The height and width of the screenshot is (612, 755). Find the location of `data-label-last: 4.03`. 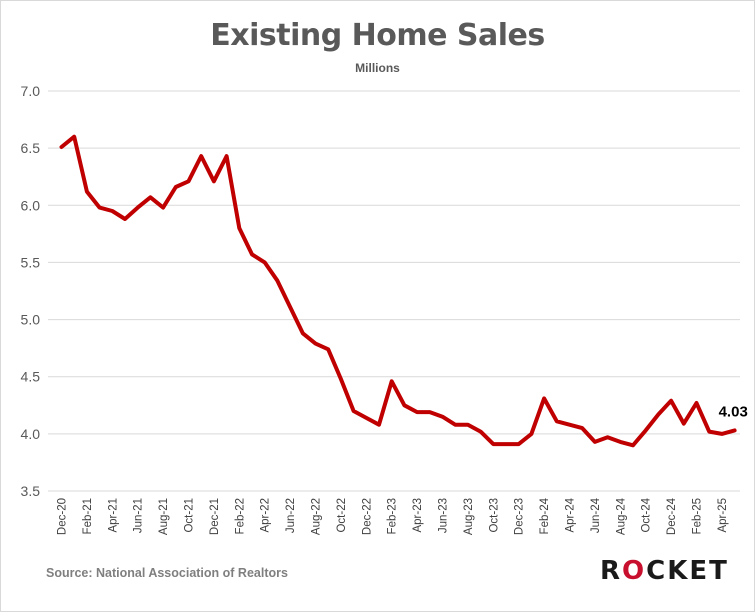

data-label-last: 4.03 is located at coordinates (733, 411).